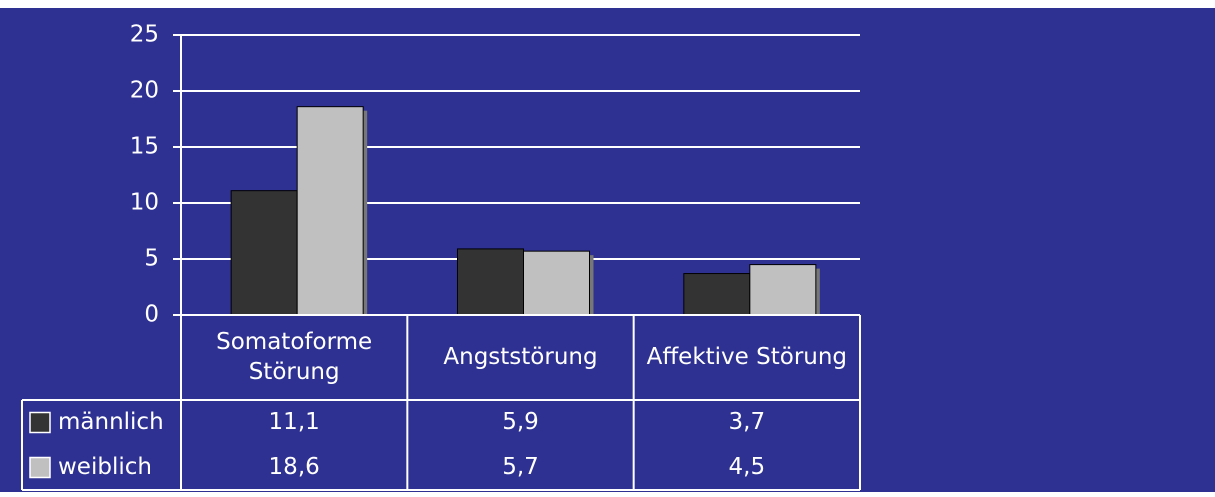 The height and width of the screenshot is (497, 1215). I want to click on x-tick-label: Somatoforme Störung, so click(294, 356).